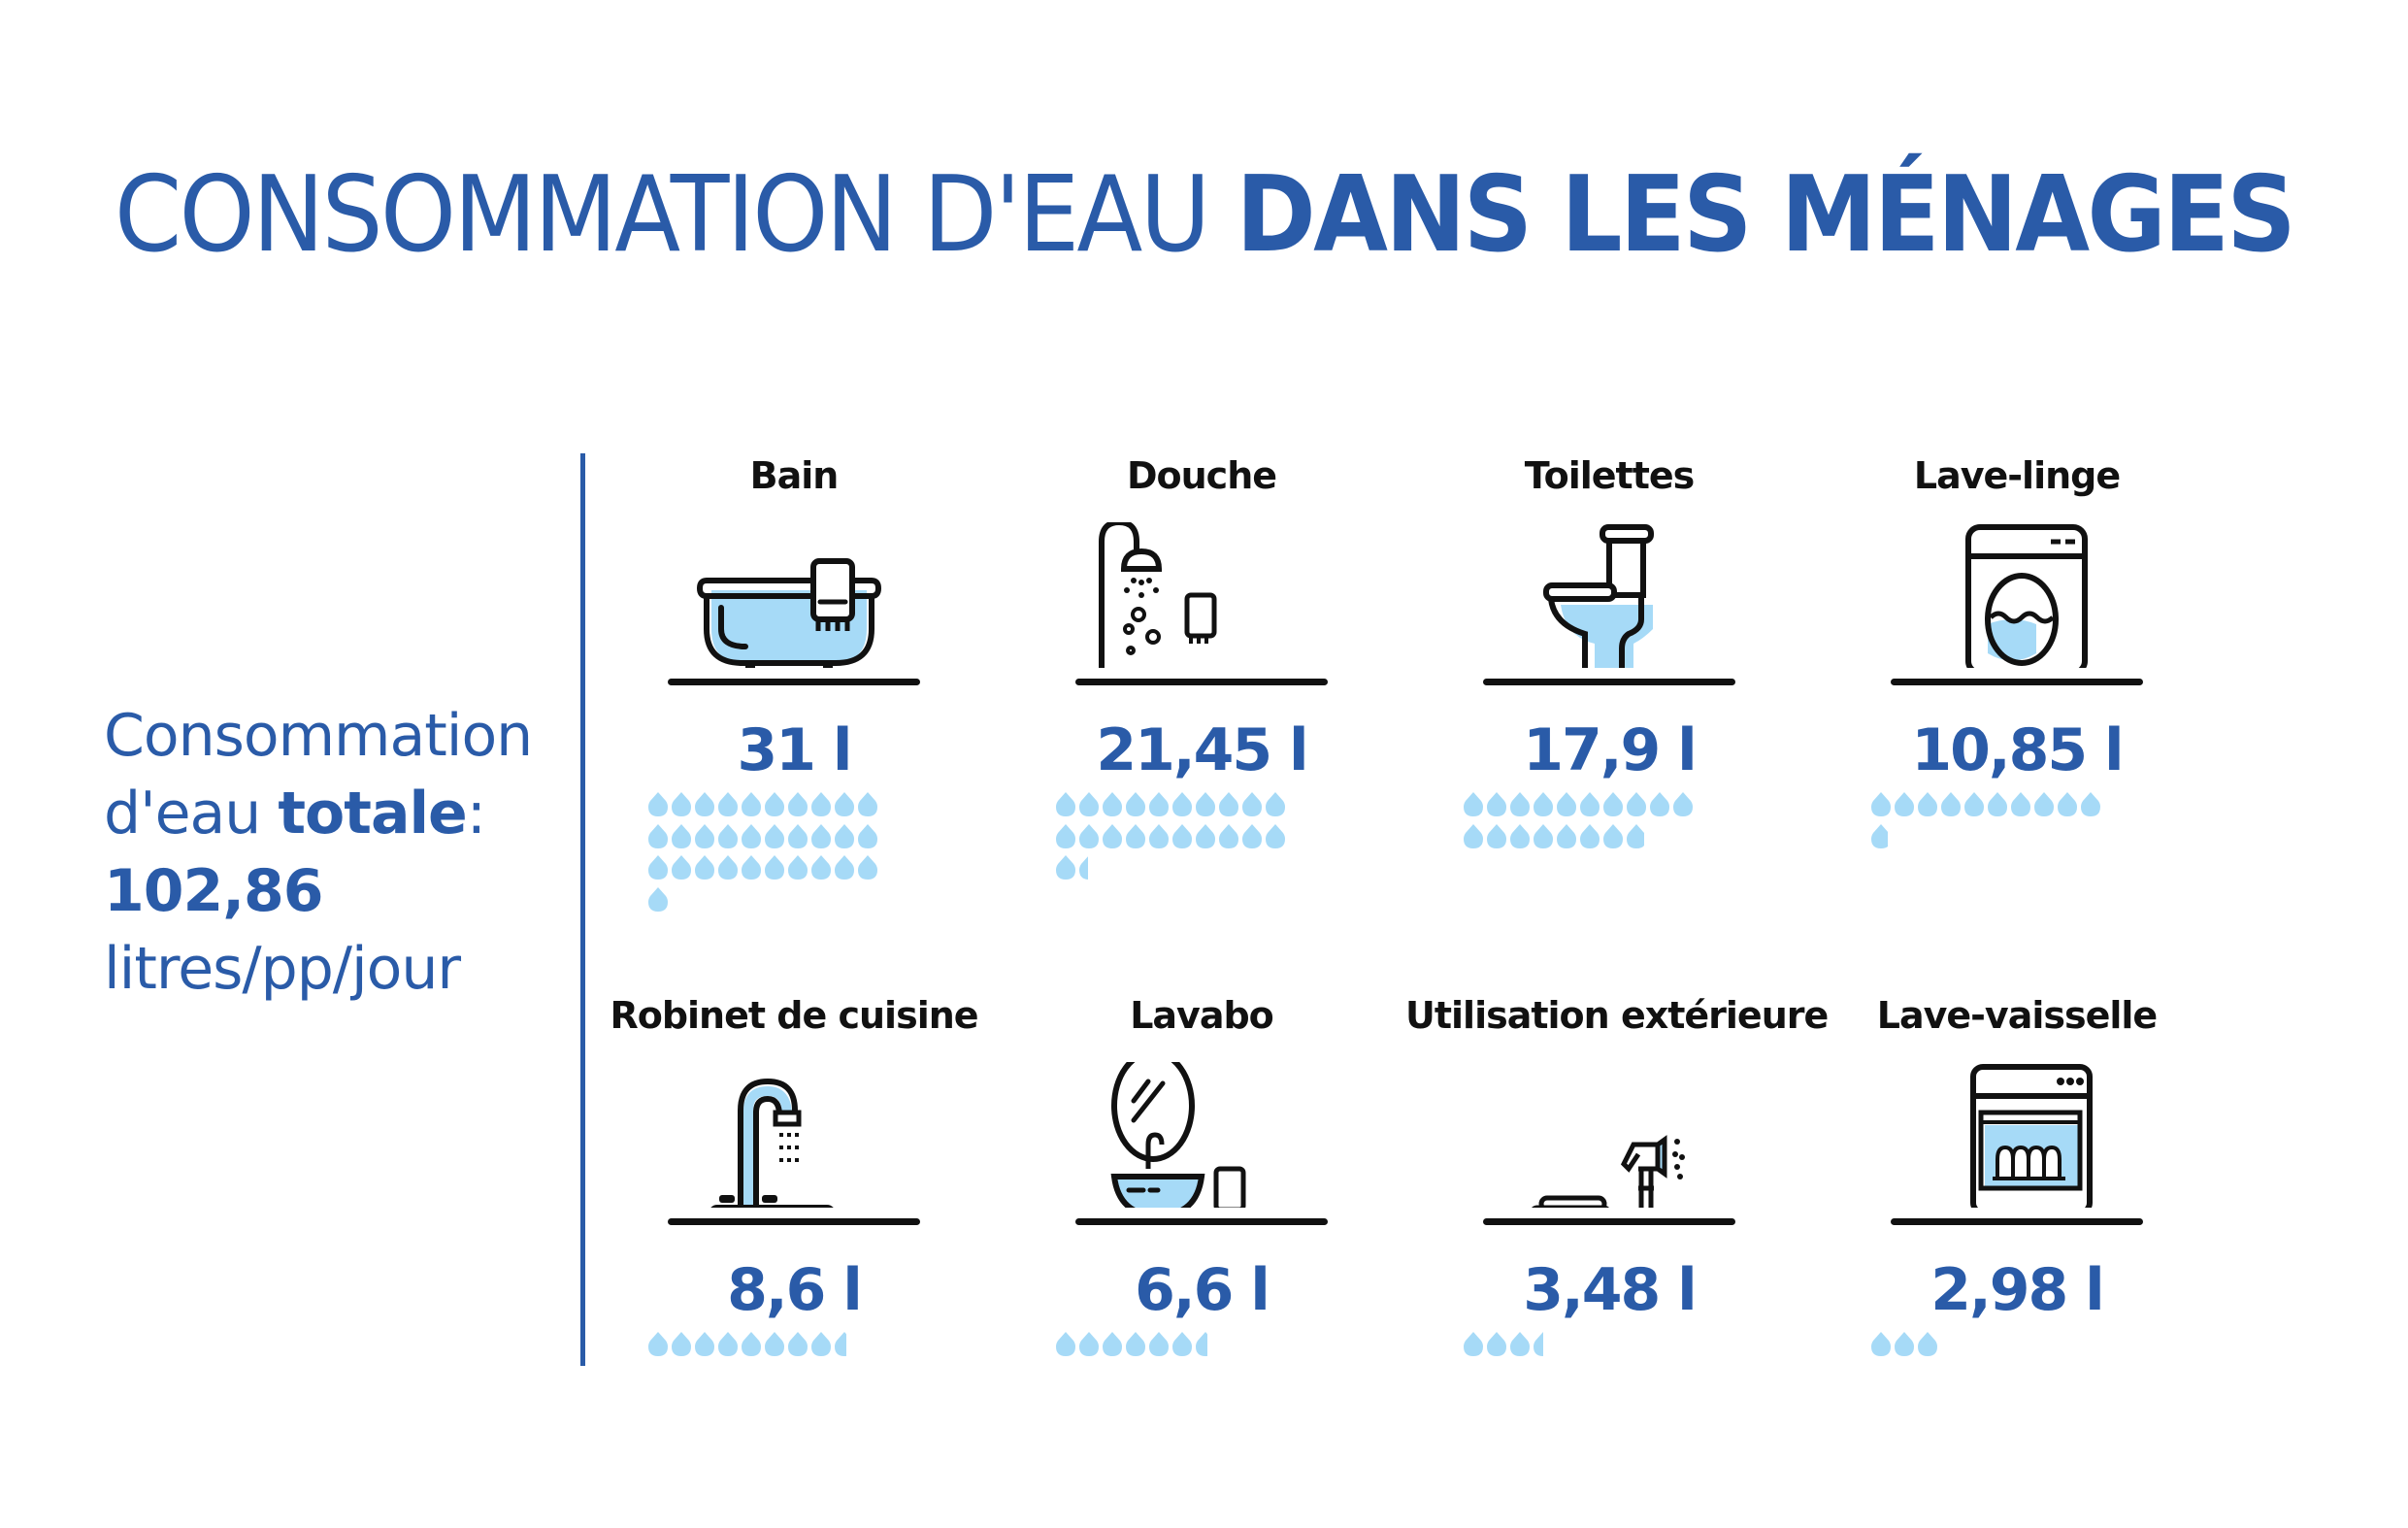 The width and height of the screenshot is (2408, 1528). What do you see at coordinates (795, 1290) in the screenshot?
I see `item-value: 8,6 l` at bounding box center [795, 1290].